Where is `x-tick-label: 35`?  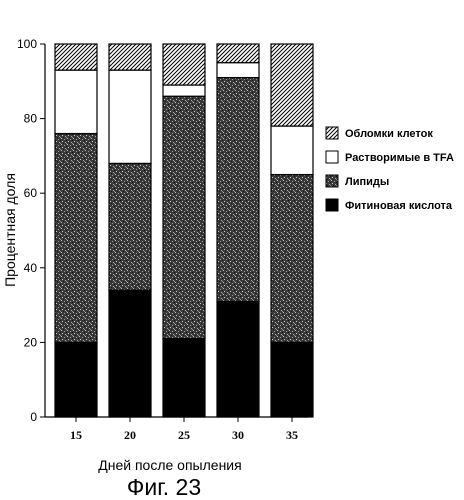
x-tick-label: 35 is located at coordinates (292, 435).